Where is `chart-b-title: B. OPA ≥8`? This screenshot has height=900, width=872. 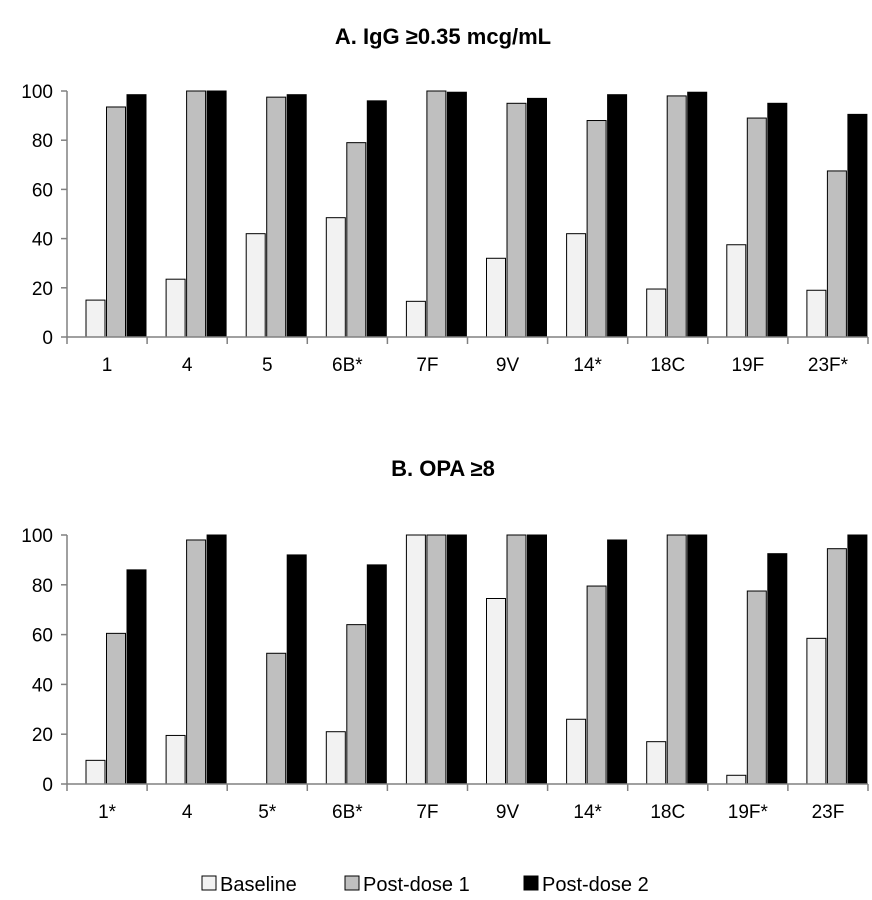
chart-b-title: B. OPA ≥8 is located at coordinates (443, 468).